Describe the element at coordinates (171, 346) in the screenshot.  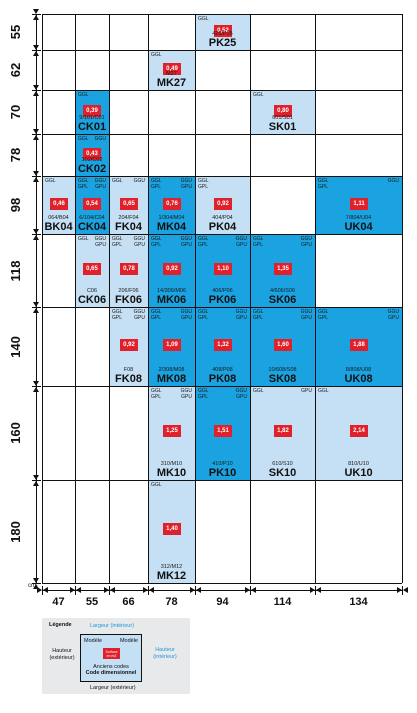
I see `window-cell: GGL GPL GGU GPU 1,09 2/308/M08 MK08` at that location.